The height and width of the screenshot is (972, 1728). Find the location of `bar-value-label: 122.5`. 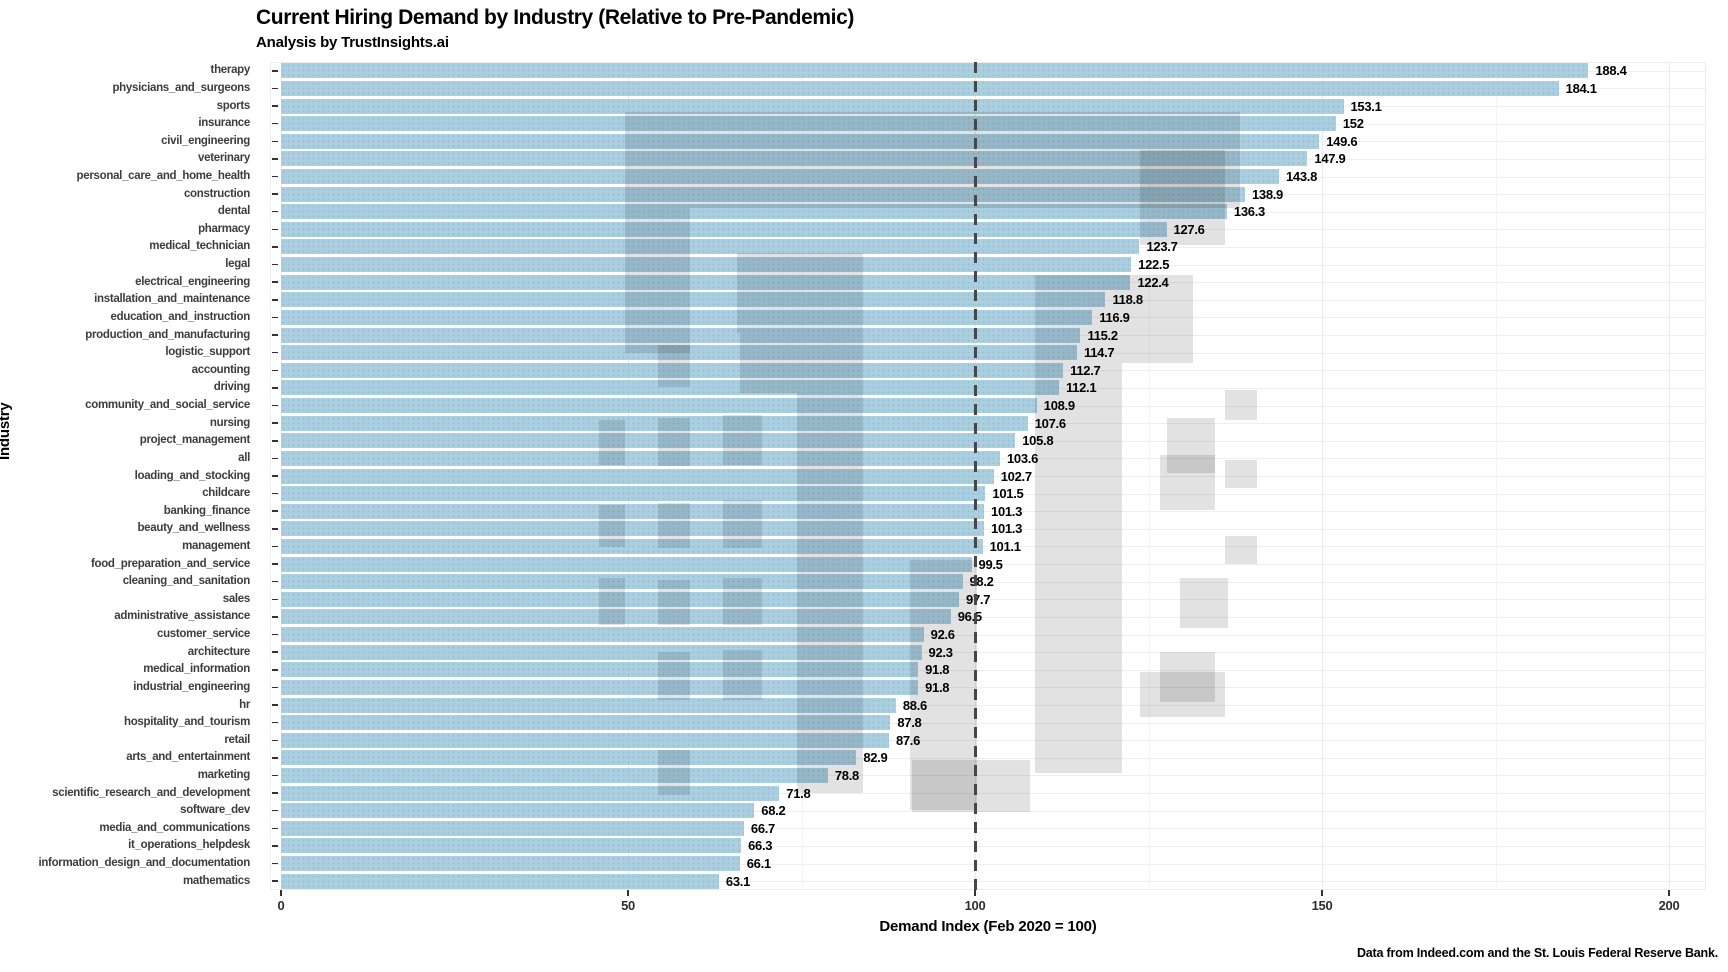

bar-value-label: 122.5 is located at coordinates (1154, 265).